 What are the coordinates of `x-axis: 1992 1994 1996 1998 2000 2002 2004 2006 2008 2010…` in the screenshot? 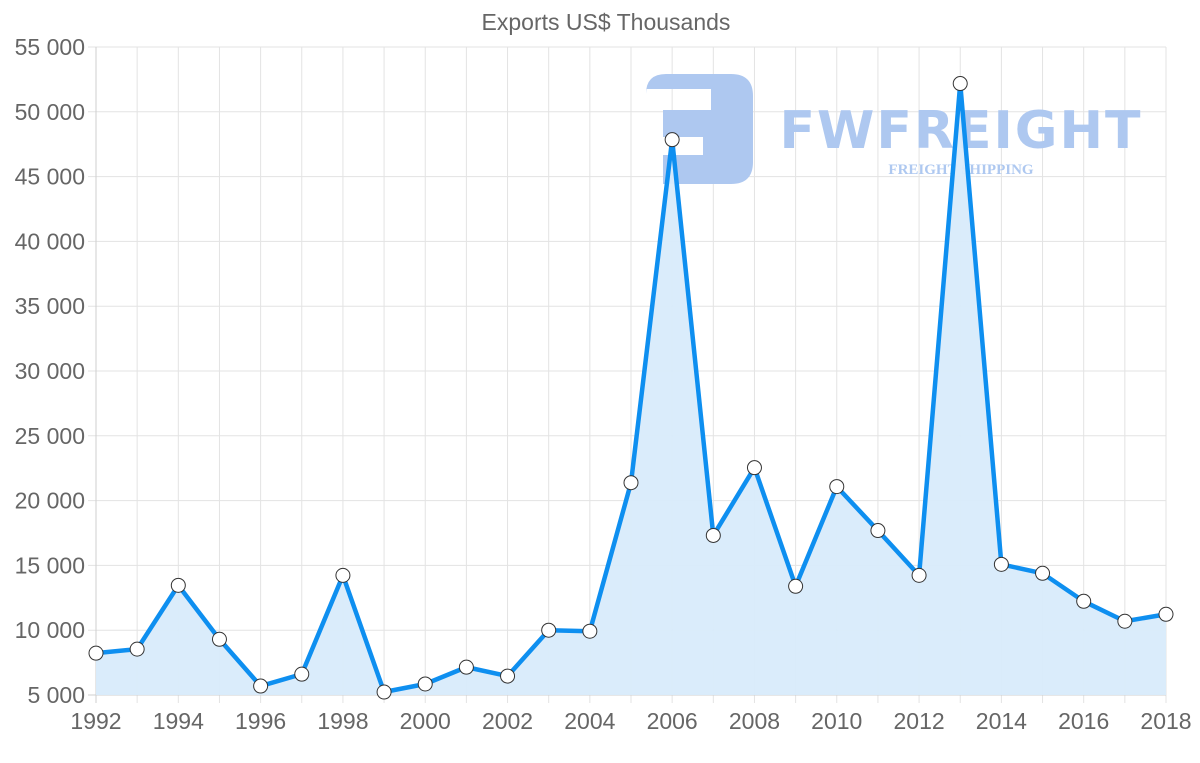 It's located at (630, 721).